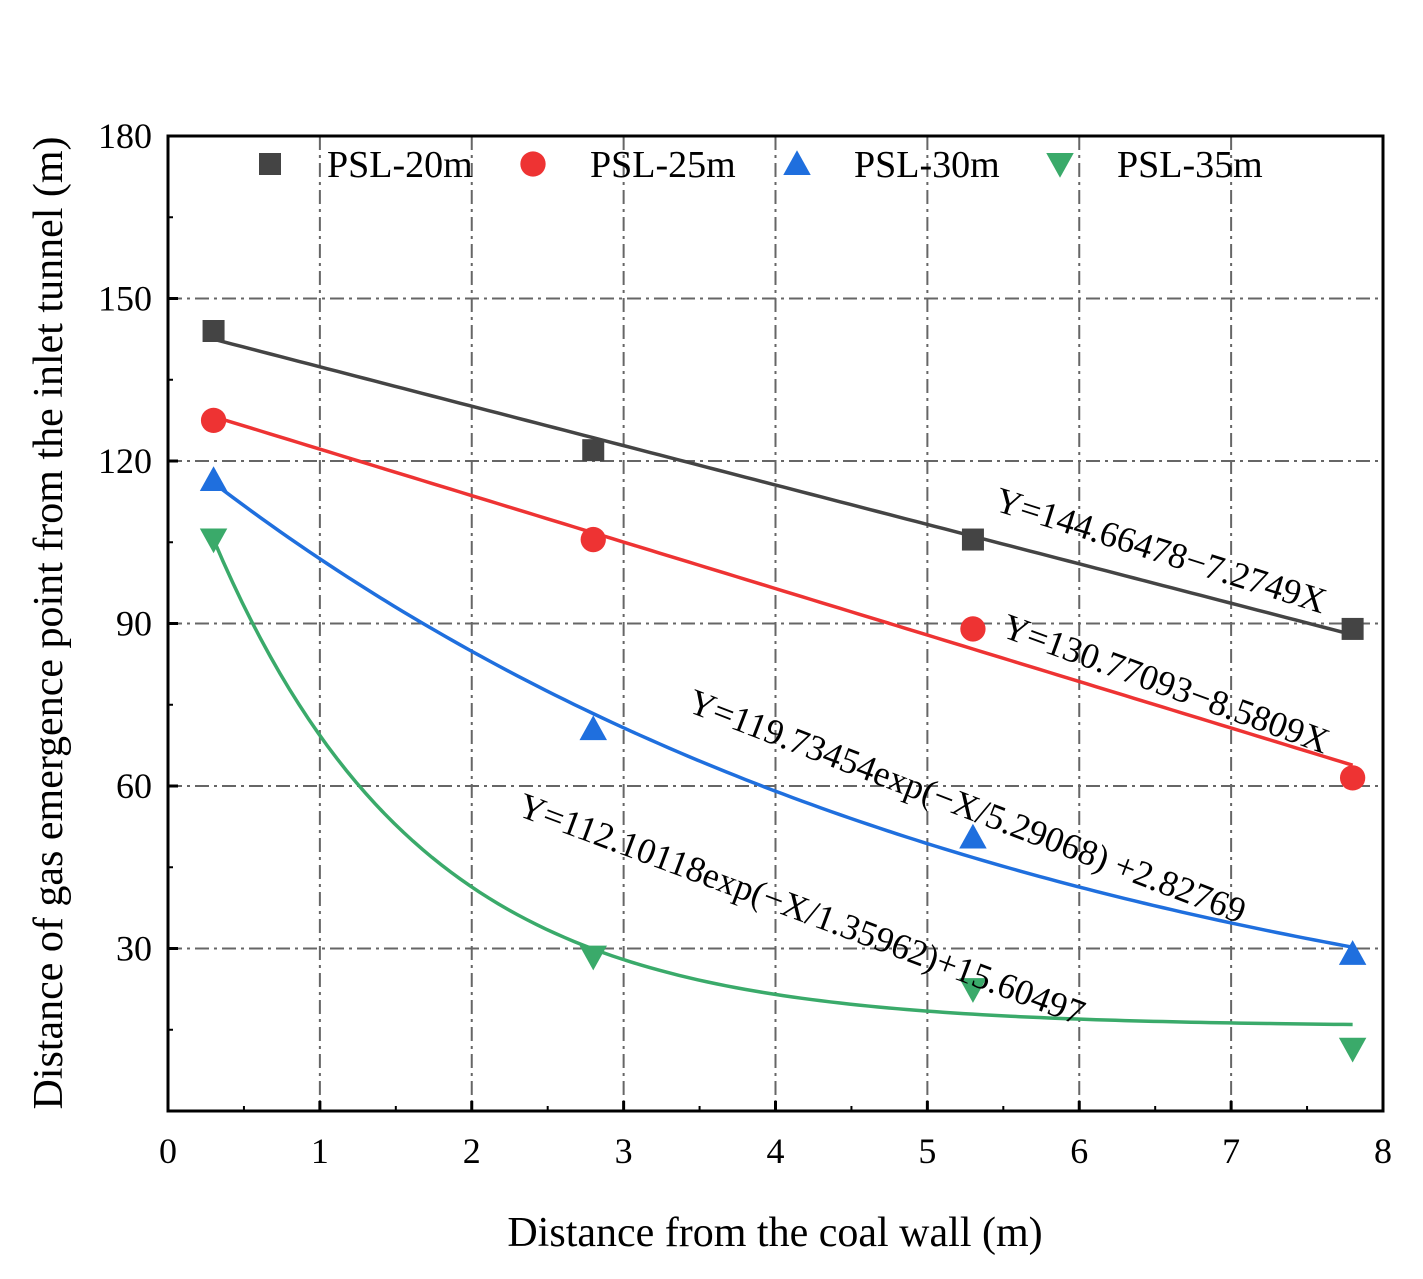 The image size is (1423, 1279). I want to click on x-axis-title: Distance from the coal wall (m), so click(774, 1233).